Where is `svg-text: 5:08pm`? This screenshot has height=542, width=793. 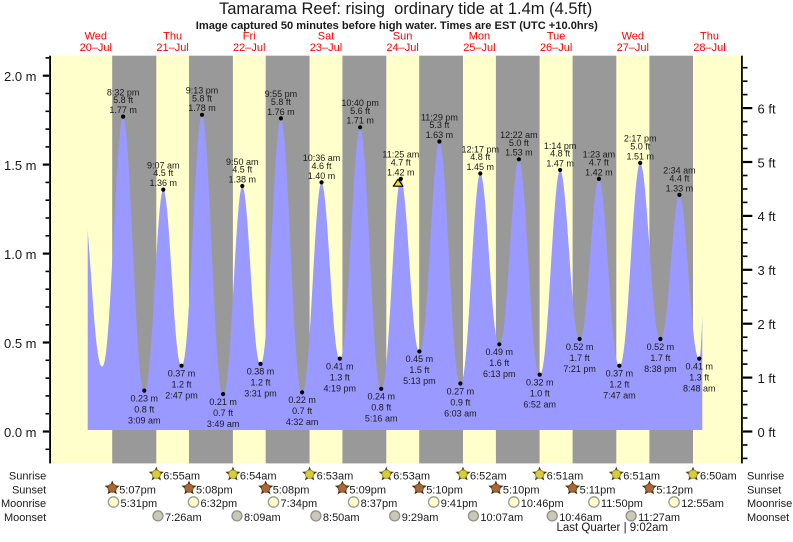
svg-text: 5:08pm is located at coordinates (291, 490).